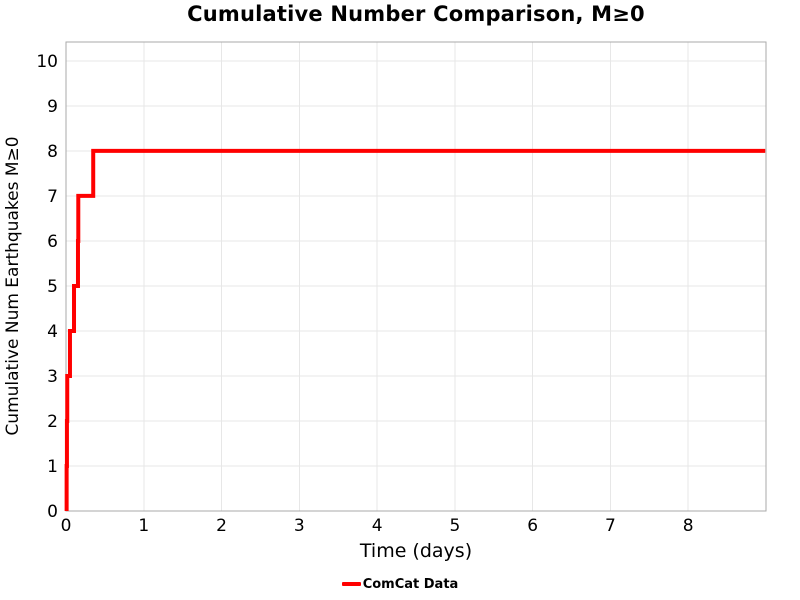  Describe the element at coordinates (377, 526) in the screenshot. I see `x-tick-label: 4` at that location.